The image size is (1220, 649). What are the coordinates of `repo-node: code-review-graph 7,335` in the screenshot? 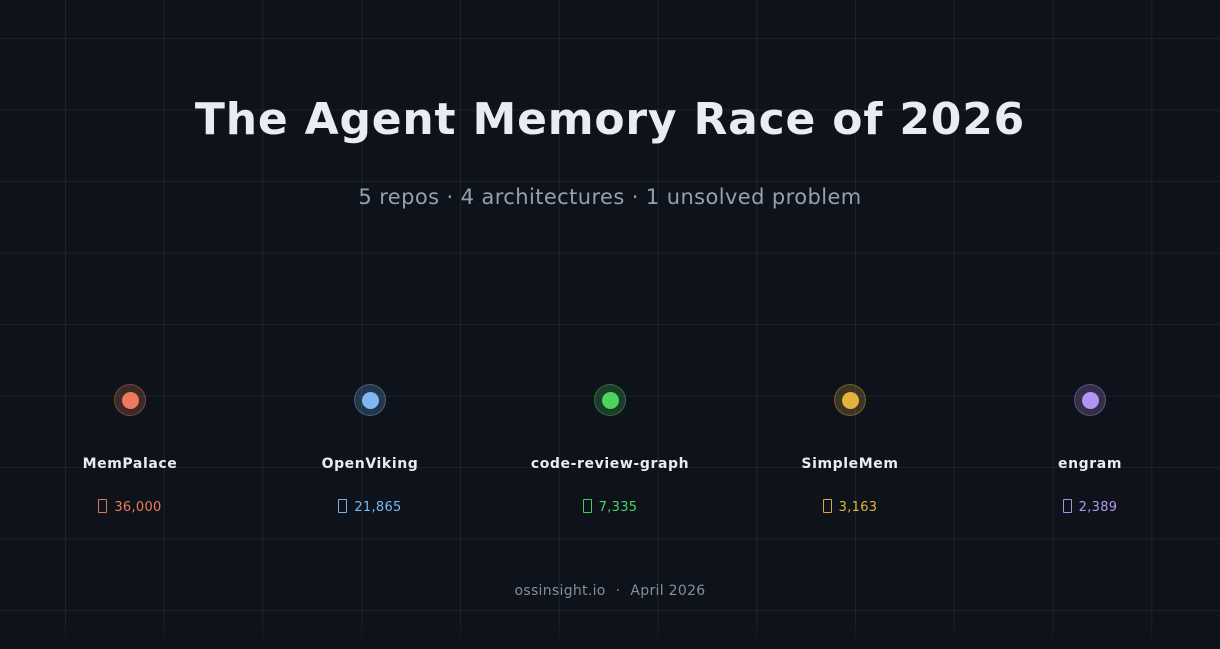 It's located at (610, 449).